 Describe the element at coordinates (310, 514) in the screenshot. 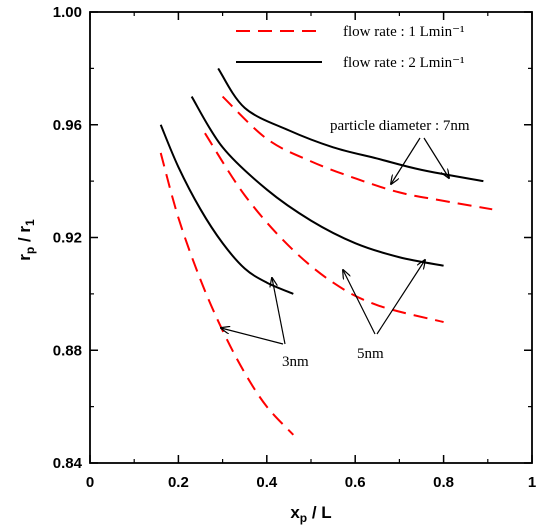

I see `x-axis-label: xp / L` at that location.